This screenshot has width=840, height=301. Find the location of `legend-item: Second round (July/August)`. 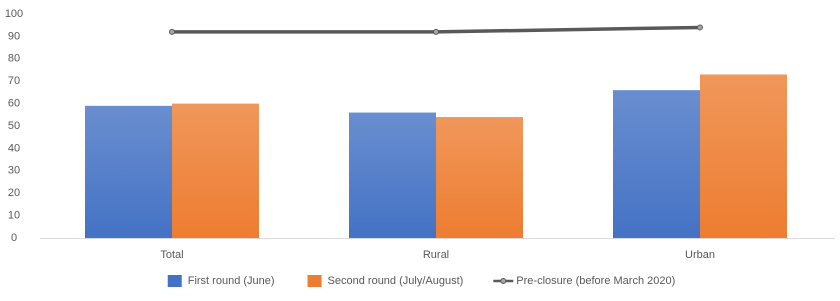

legend-item: Second round (July/August) is located at coordinates (385, 281).